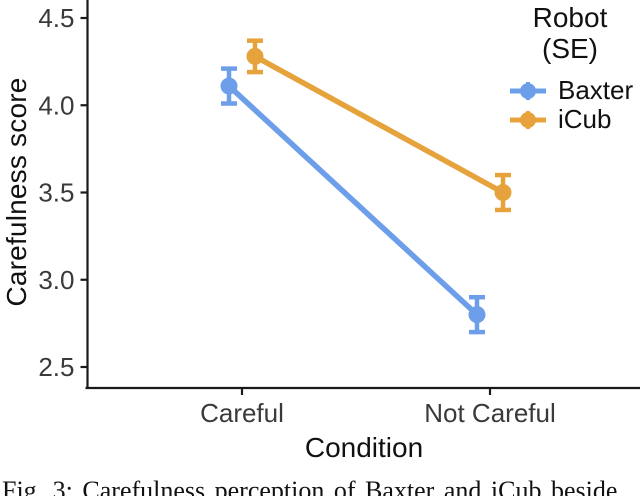 Image resolution: width=640 pixels, height=496 pixels. What do you see at coordinates (570, 17) in the screenshot?
I see `legend-title-line1: Robot` at bounding box center [570, 17].